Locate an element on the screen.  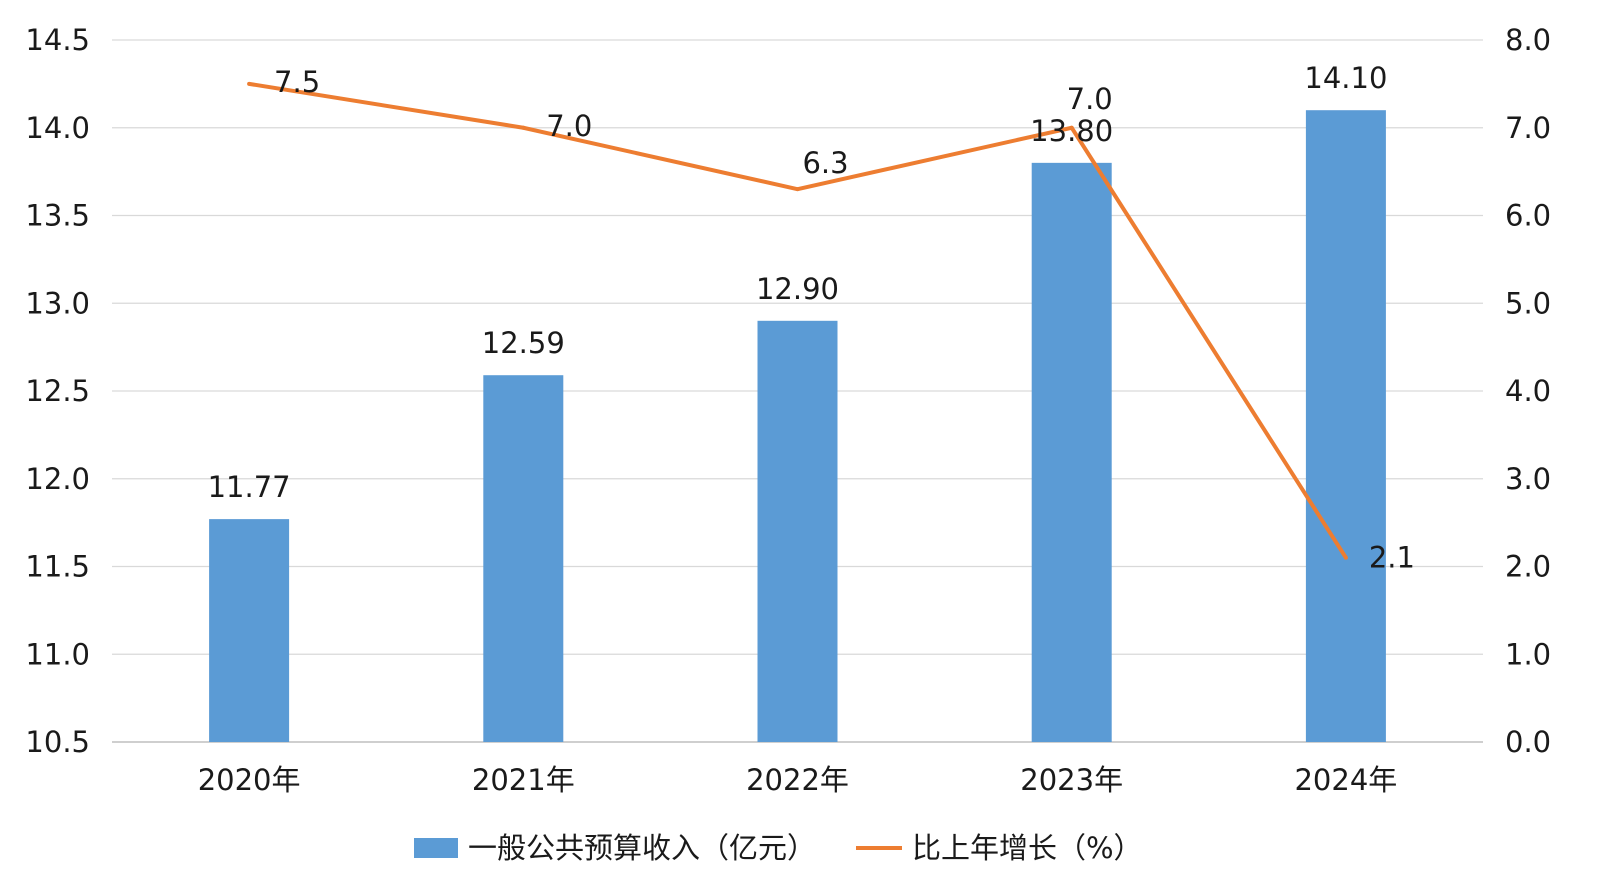
right-tick-label: 6.0 is located at coordinates (1528, 216).